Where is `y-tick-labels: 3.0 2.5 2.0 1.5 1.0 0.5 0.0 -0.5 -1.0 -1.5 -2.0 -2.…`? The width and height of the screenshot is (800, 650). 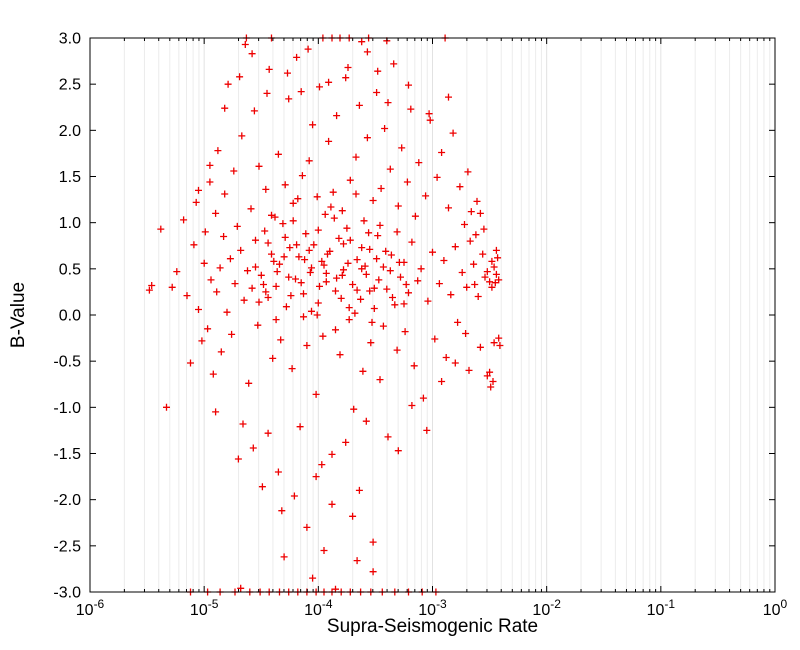 y-tick-labels: 3.0 2.5 2.0 1.5 1.0 0.5 0.0 -0.5 -1.0 -1.5 -2.0 -2.… is located at coordinates (67, 316).